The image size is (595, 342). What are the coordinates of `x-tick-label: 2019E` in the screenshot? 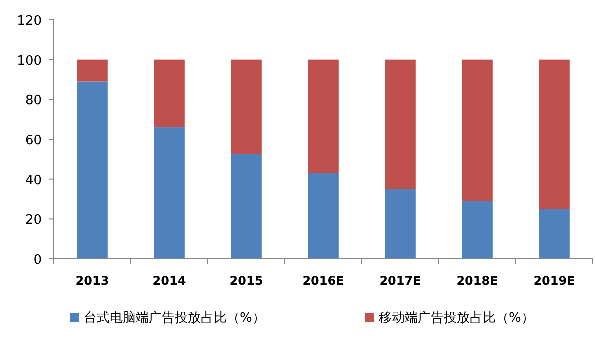 It's located at (555, 281).